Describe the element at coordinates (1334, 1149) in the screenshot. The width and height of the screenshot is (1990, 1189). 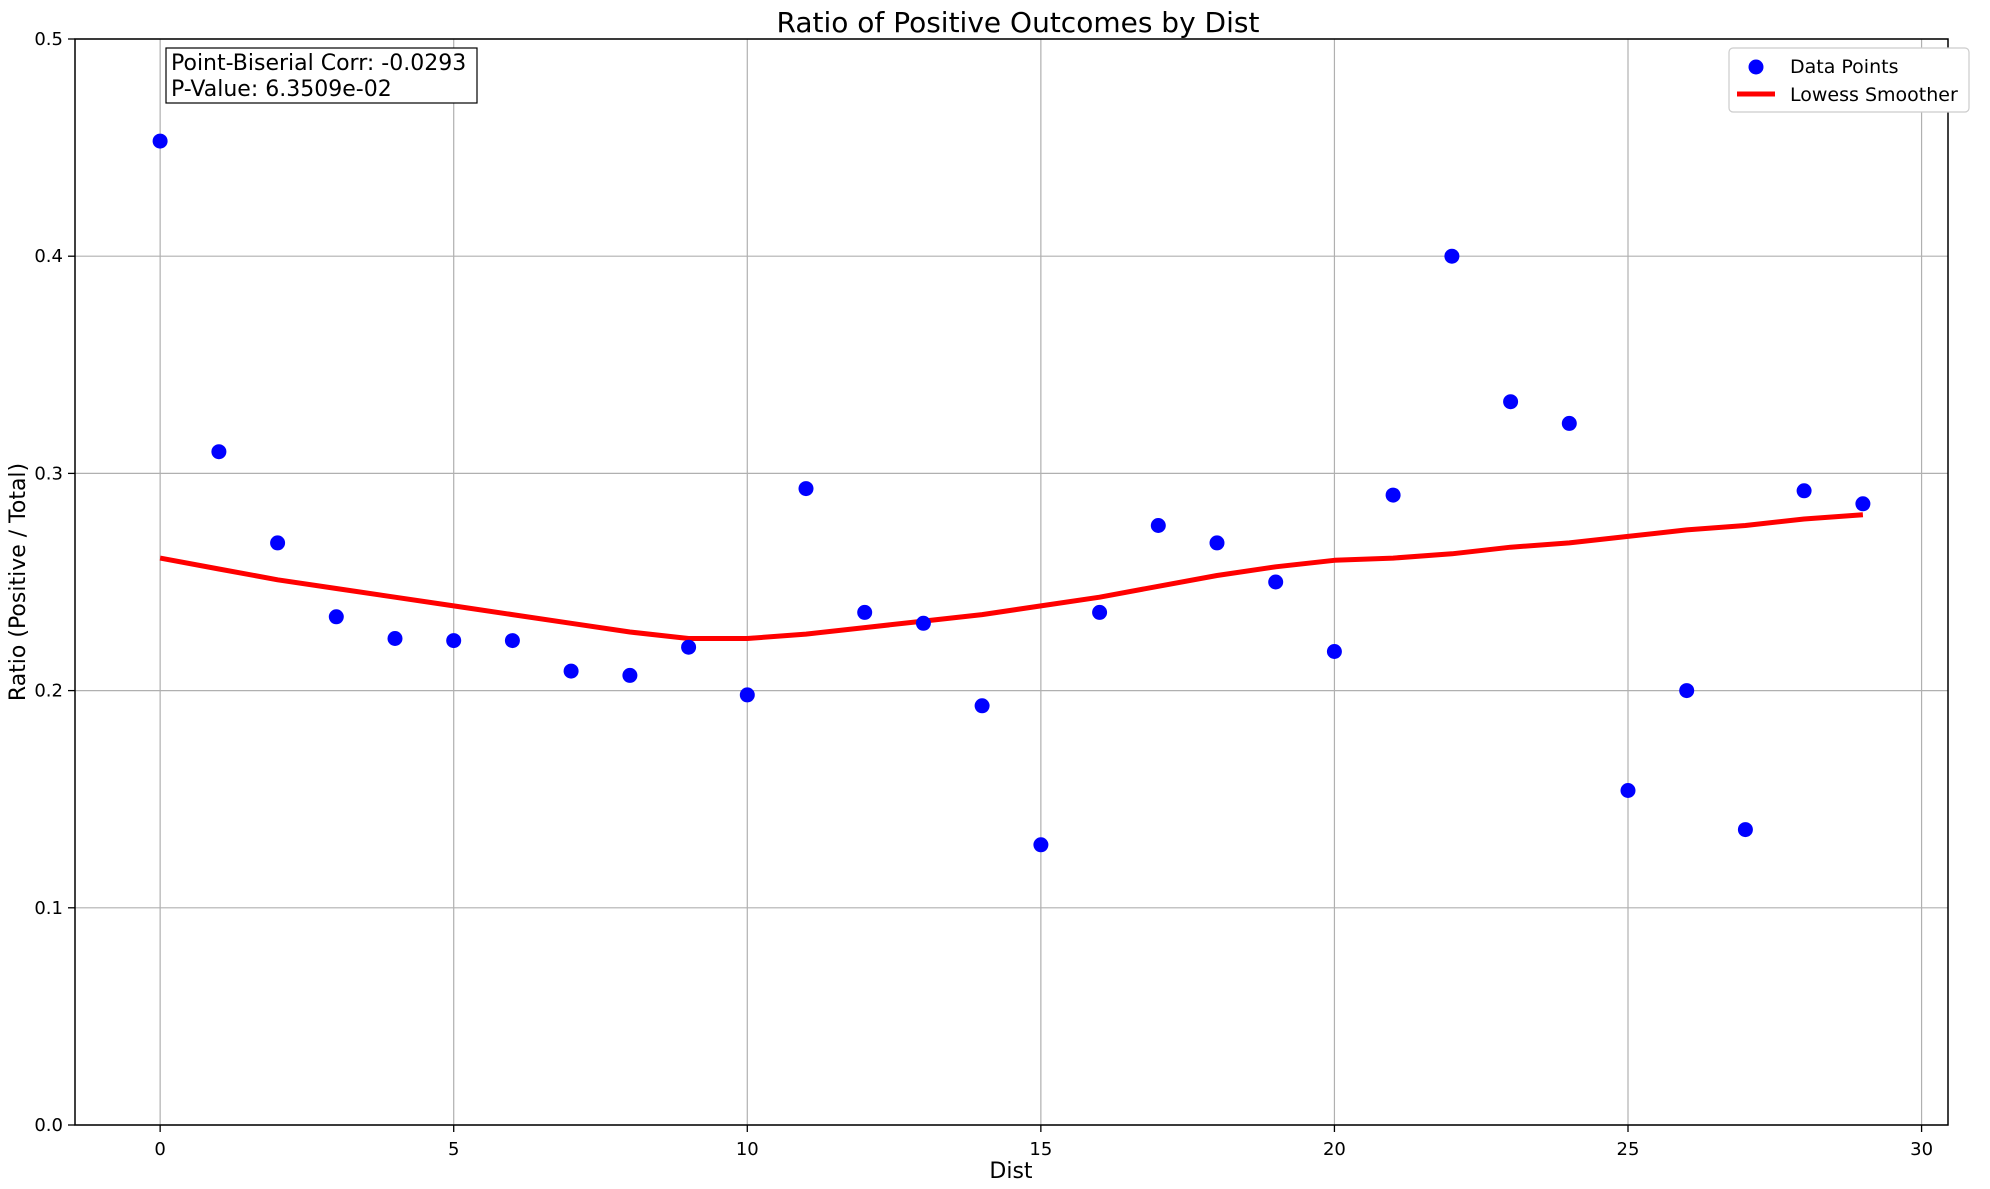
I see `x-tick-label: 20` at that location.